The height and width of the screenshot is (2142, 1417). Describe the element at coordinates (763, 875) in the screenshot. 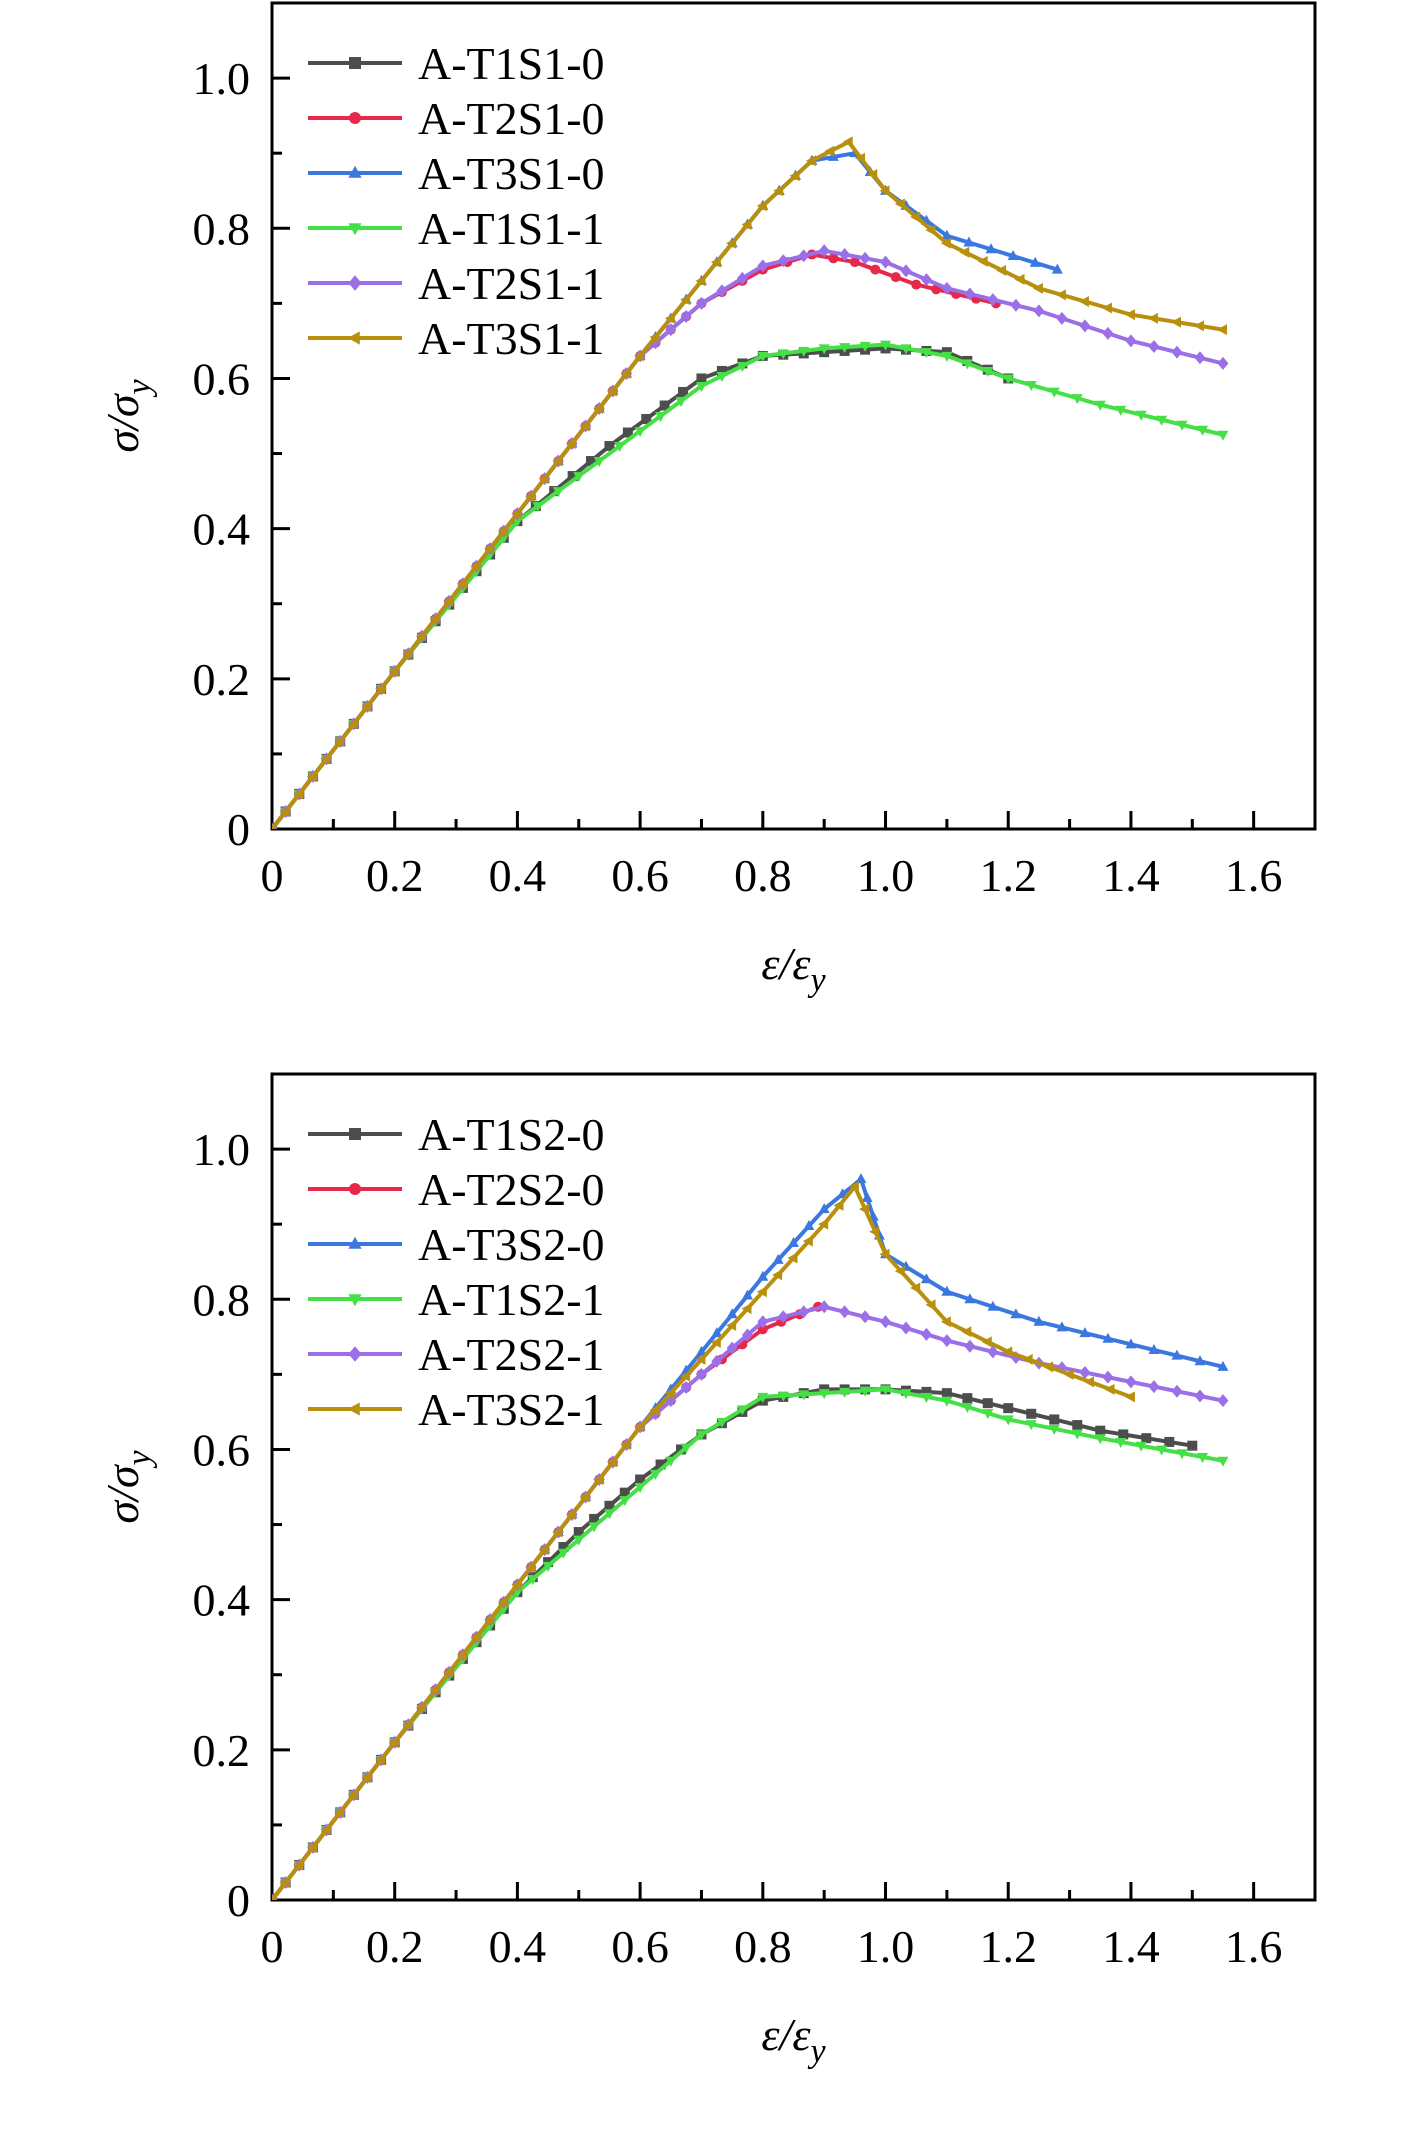

I see `x-tick-label: 0.8` at that location.